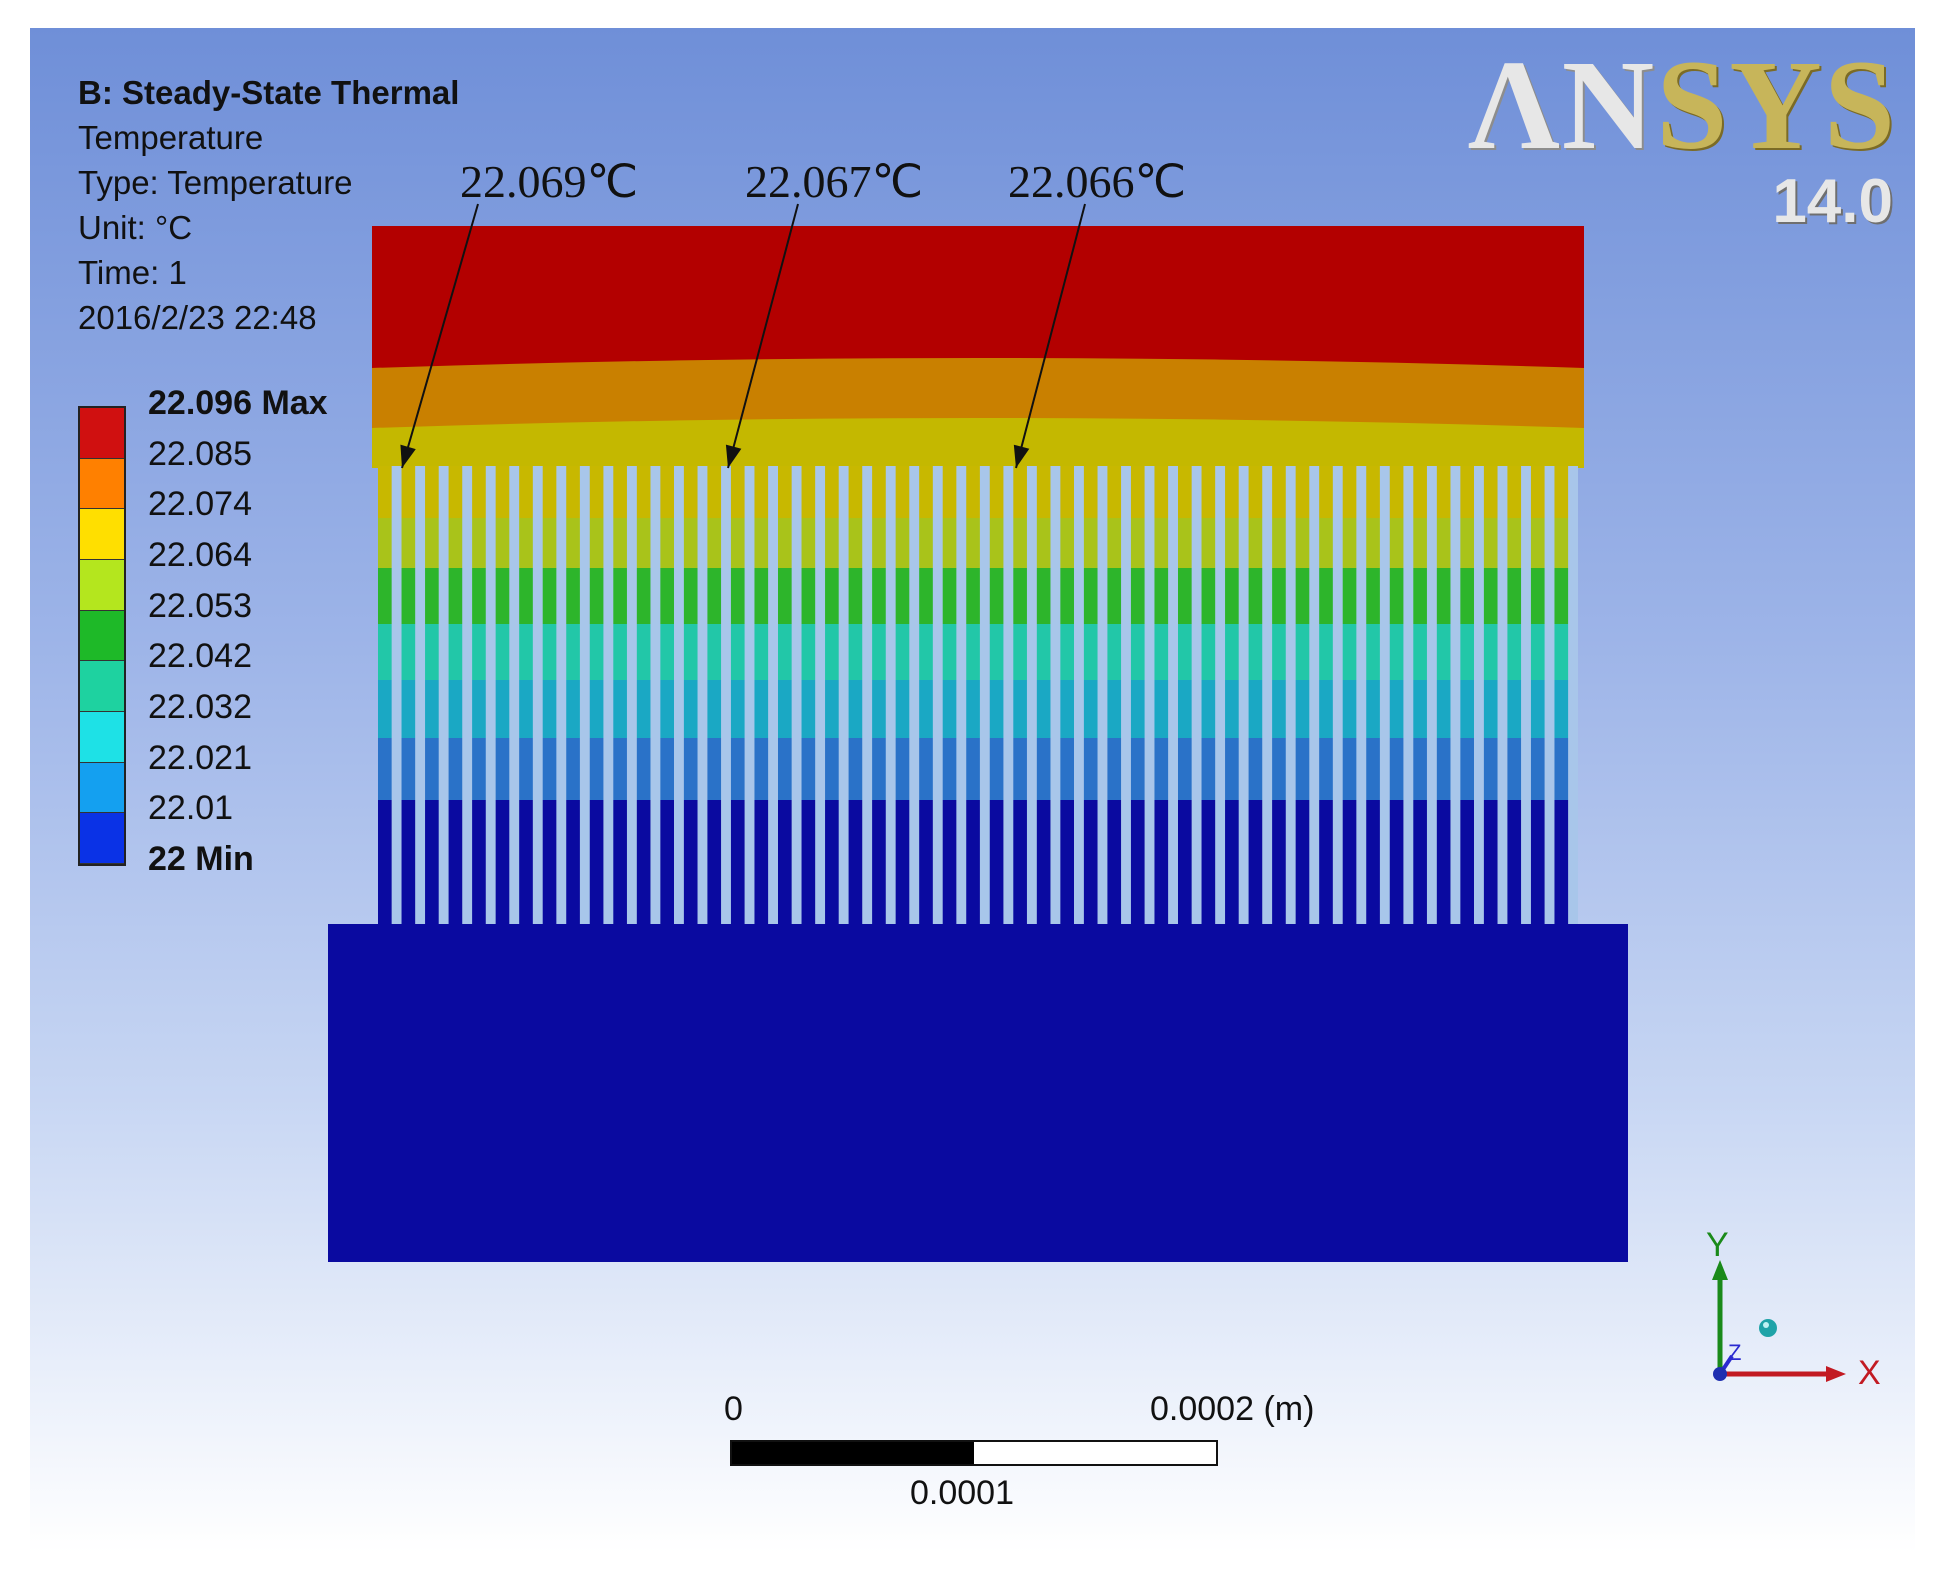 The image size is (1945, 1577). What do you see at coordinates (197, 317) in the screenshot?
I see `result-date: 2016/2/23 22:48` at bounding box center [197, 317].